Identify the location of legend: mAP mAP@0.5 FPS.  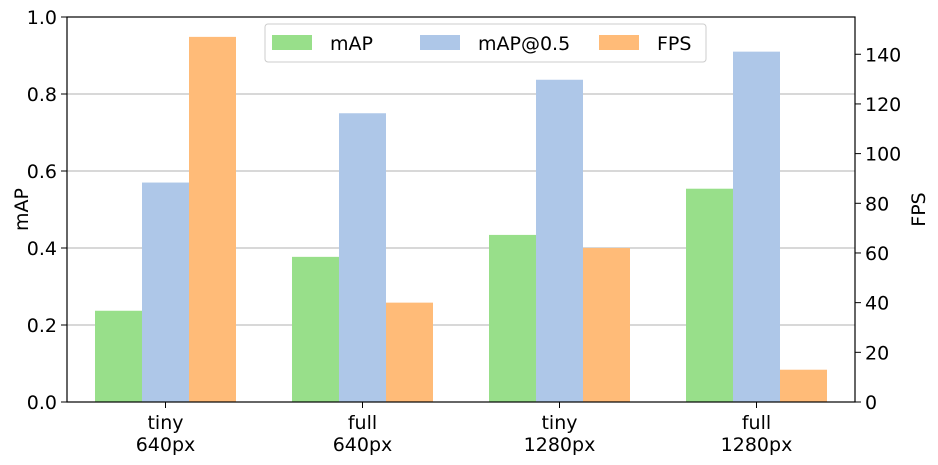
(485, 43).